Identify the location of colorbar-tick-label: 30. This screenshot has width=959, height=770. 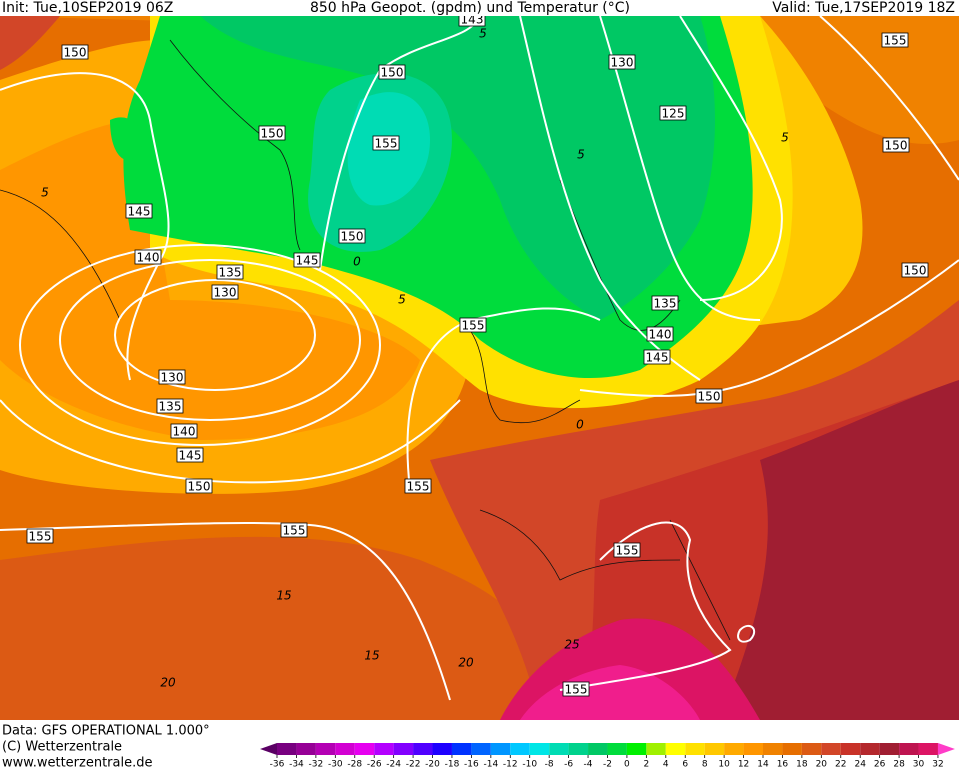
(919, 765).